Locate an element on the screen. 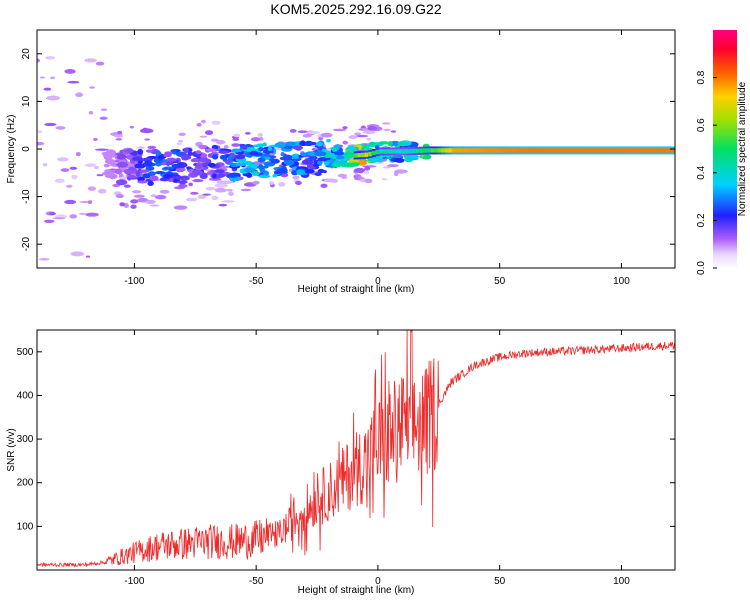 The width and height of the screenshot is (750, 600). spectrogram-y-tick-label: 20 is located at coordinates (26, 54).